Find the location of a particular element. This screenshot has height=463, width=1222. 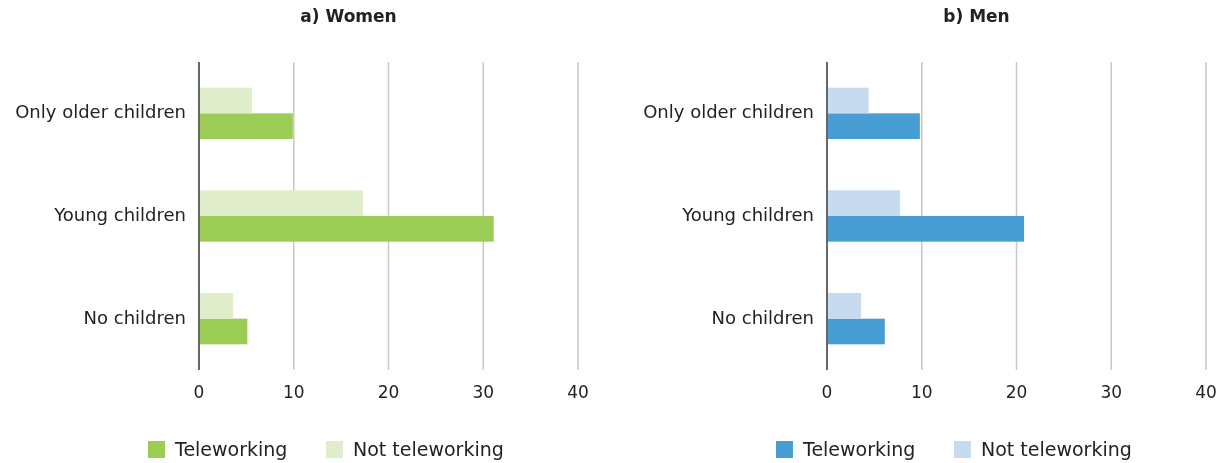

chart-title: a) Women is located at coordinates (348, 16).